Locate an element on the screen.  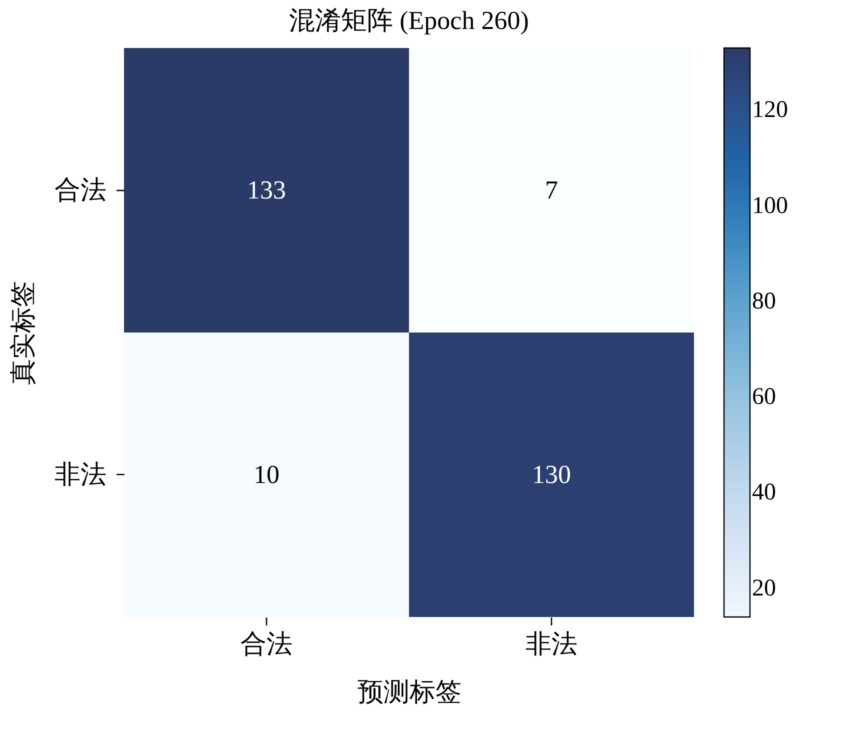
color-bar-label: 100 is located at coordinates (770, 205).